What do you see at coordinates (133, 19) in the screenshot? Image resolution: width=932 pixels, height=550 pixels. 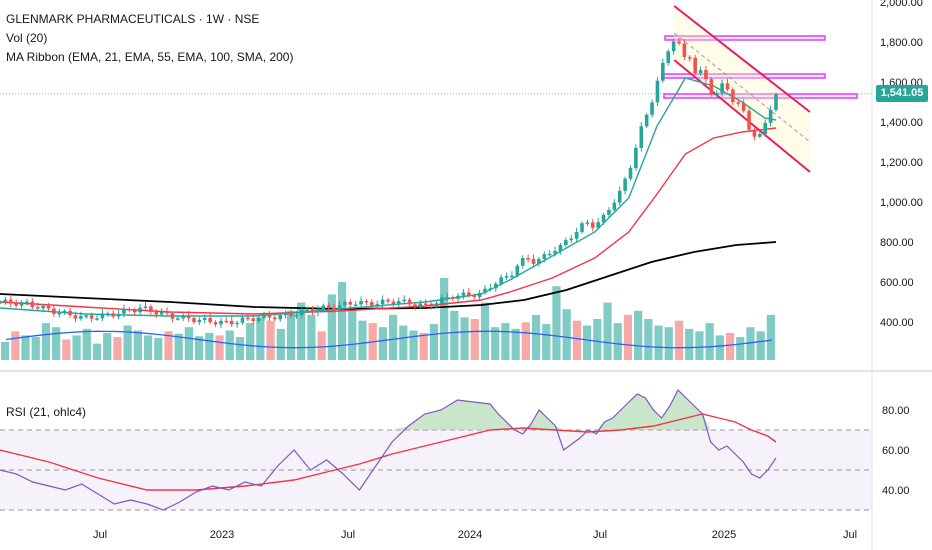 I see `symbol-title: GLENMARK PHARMACEUTICALS · 1W · NSE` at bounding box center [133, 19].